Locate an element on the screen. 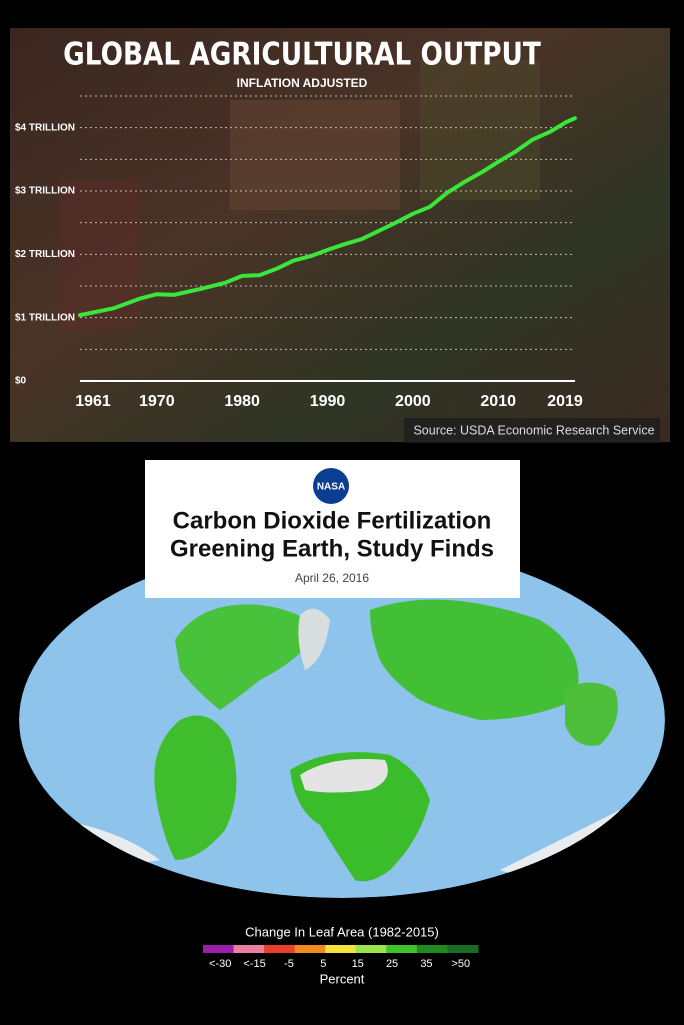 This screenshot has height=1025, width=684. y-tick-label: $1 TRILLION is located at coordinates (45, 317).